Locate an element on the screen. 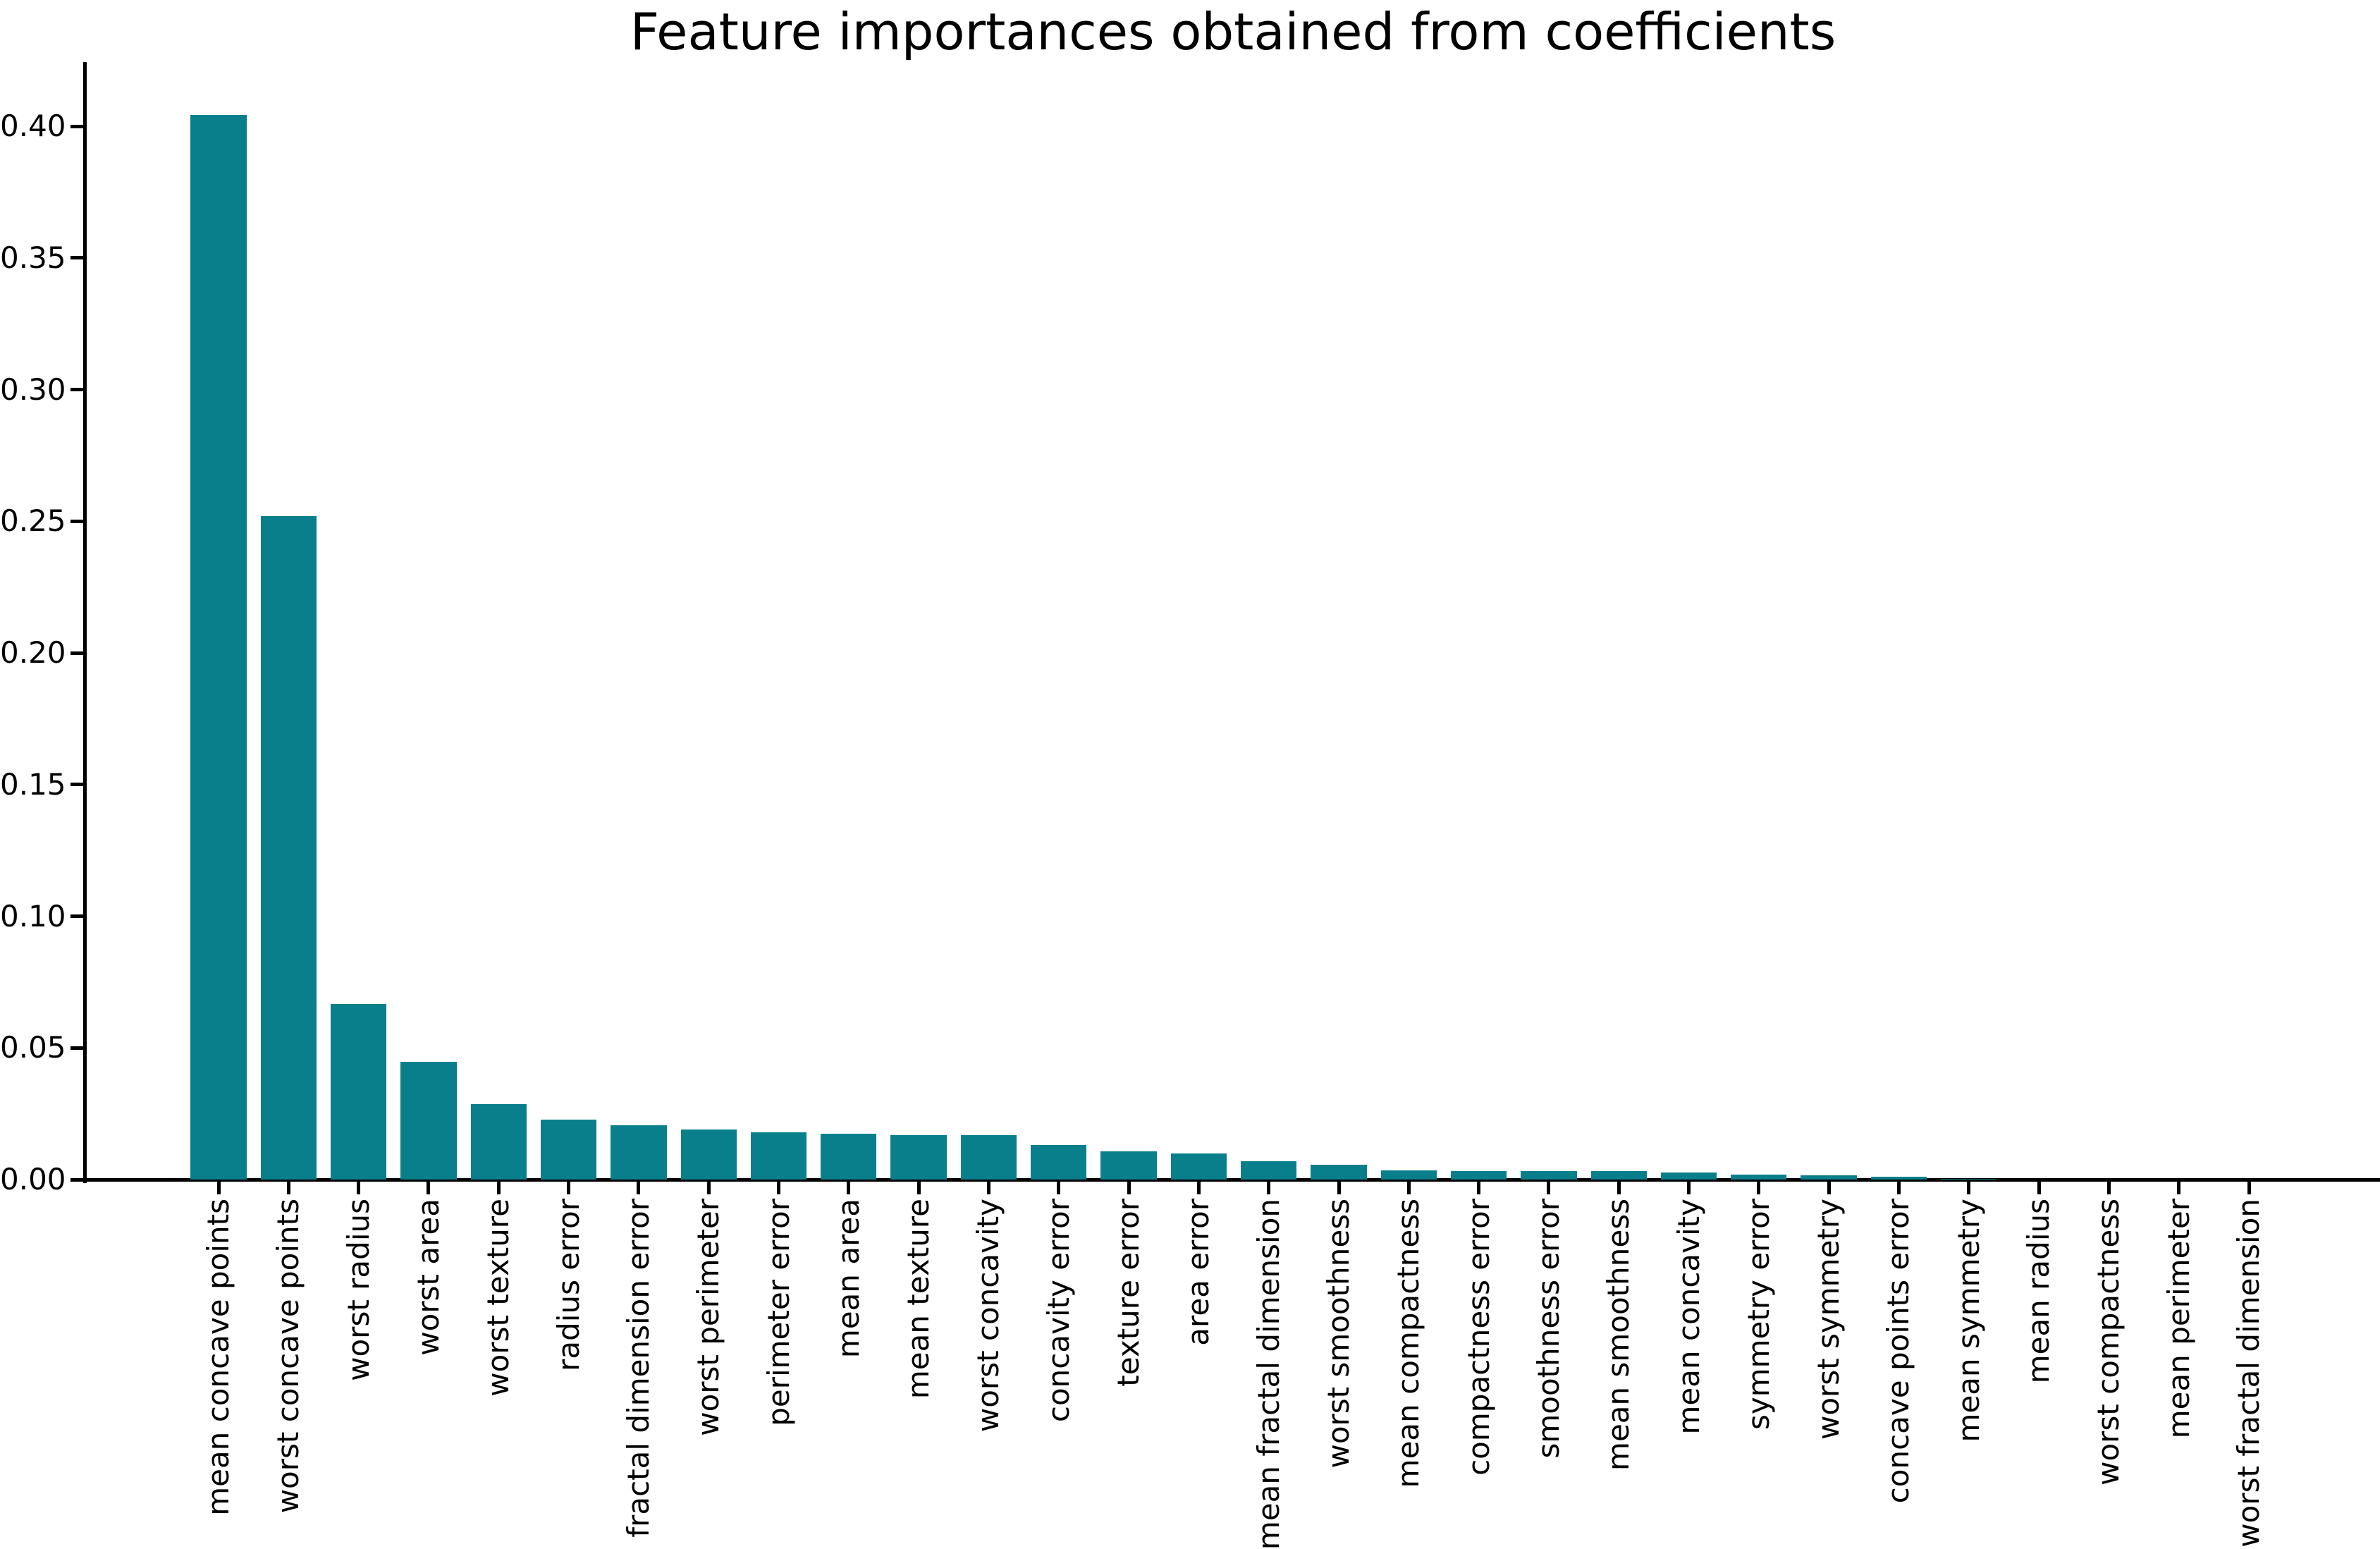 This screenshot has height=1549, width=2380. x-tick-label: mean fractal dimension is located at coordinates (1268, 1374).